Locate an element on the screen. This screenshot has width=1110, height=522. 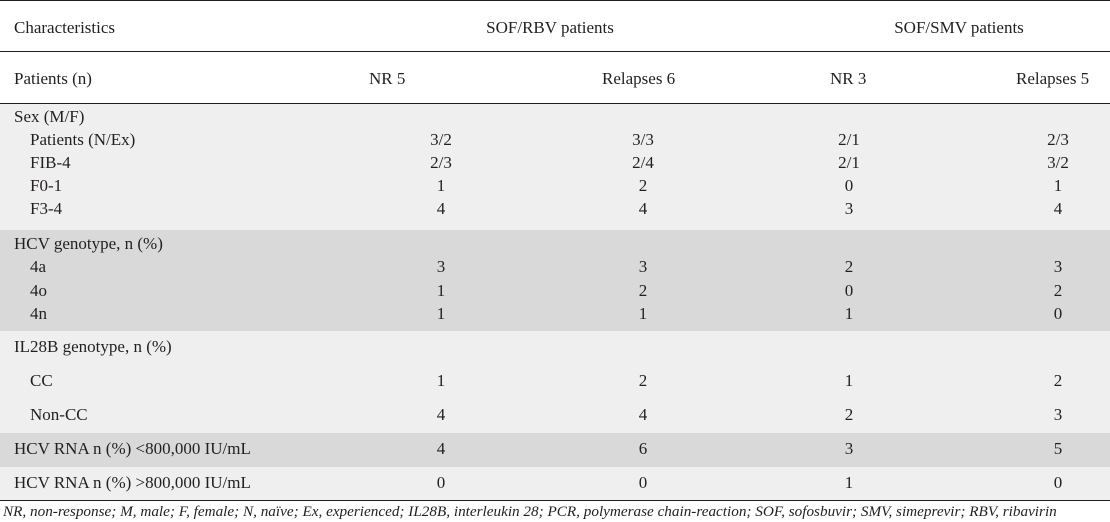
header-characteristics: Characteristics is located at coordinates (65, 27).